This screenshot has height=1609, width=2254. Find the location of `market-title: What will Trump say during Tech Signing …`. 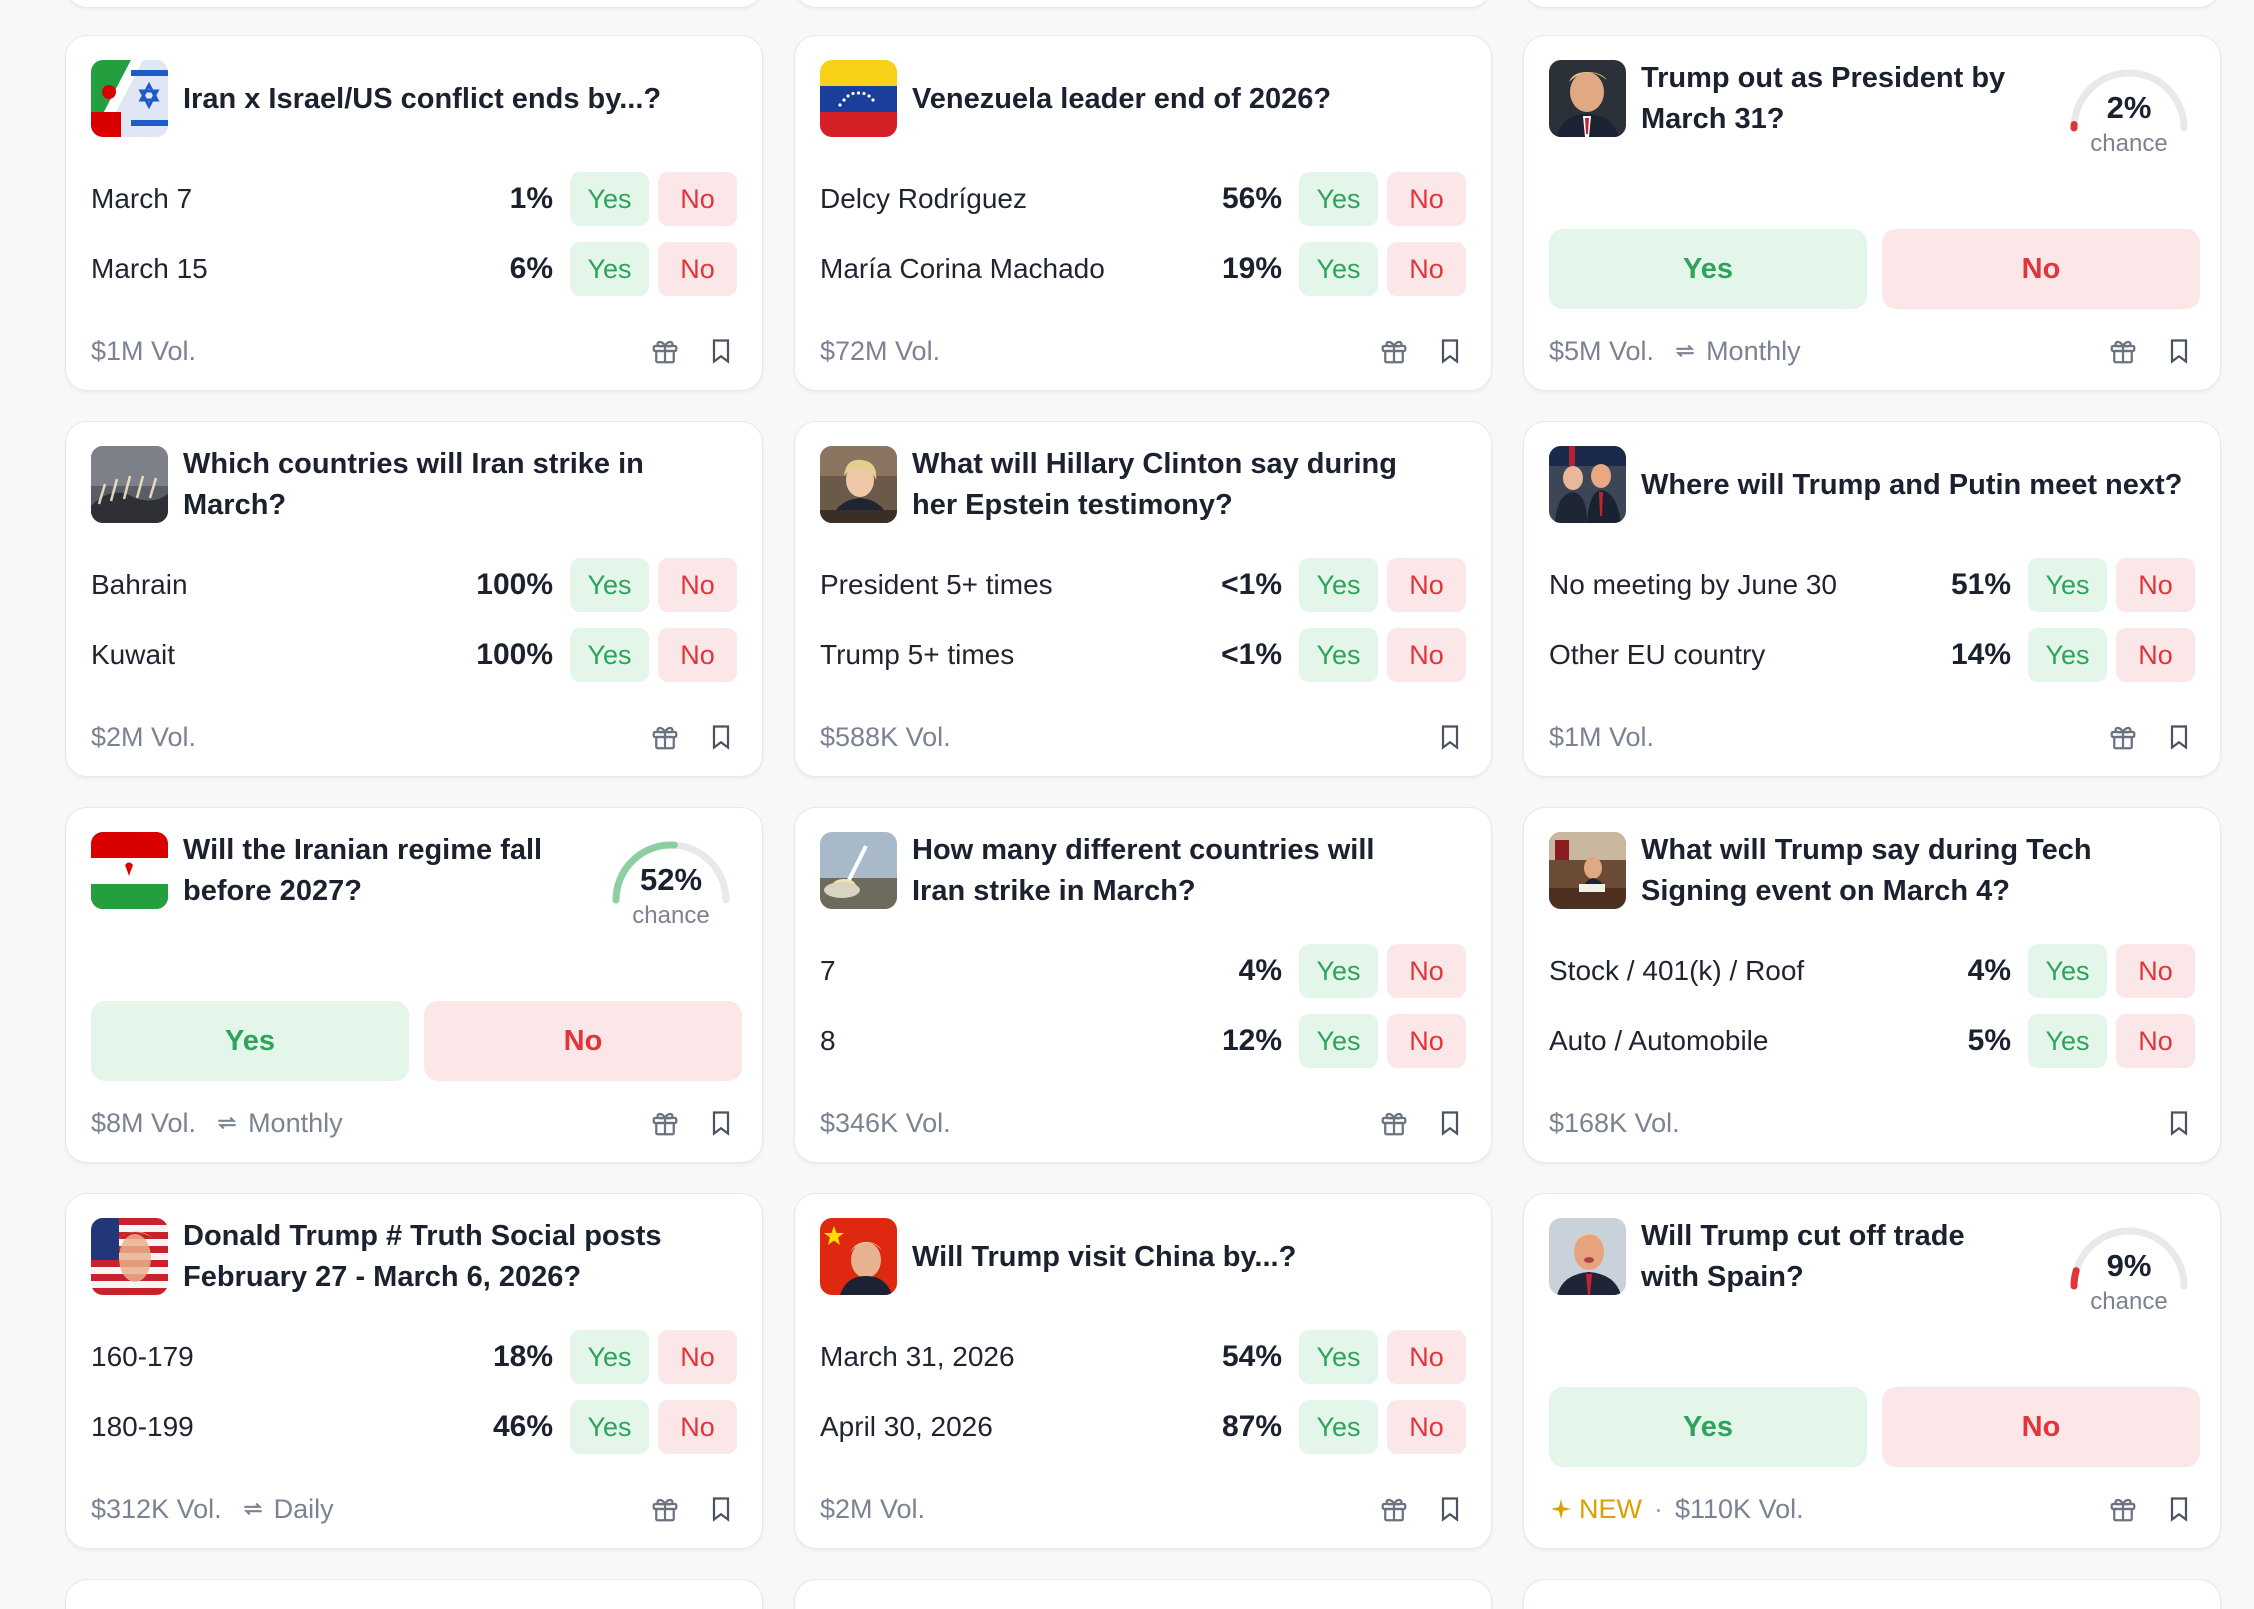

market-title: What will Trump say during Tech Signing … is located at coordinates (1866, 870).